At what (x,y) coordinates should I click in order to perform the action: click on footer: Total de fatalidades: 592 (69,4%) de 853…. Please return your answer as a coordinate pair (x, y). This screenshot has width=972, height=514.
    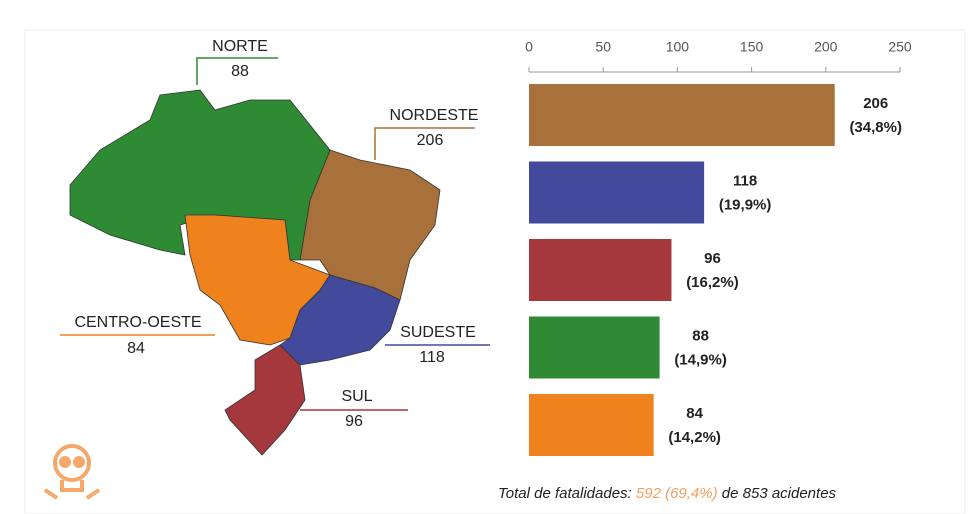
    Looking at the image, I should click on (667, 493).